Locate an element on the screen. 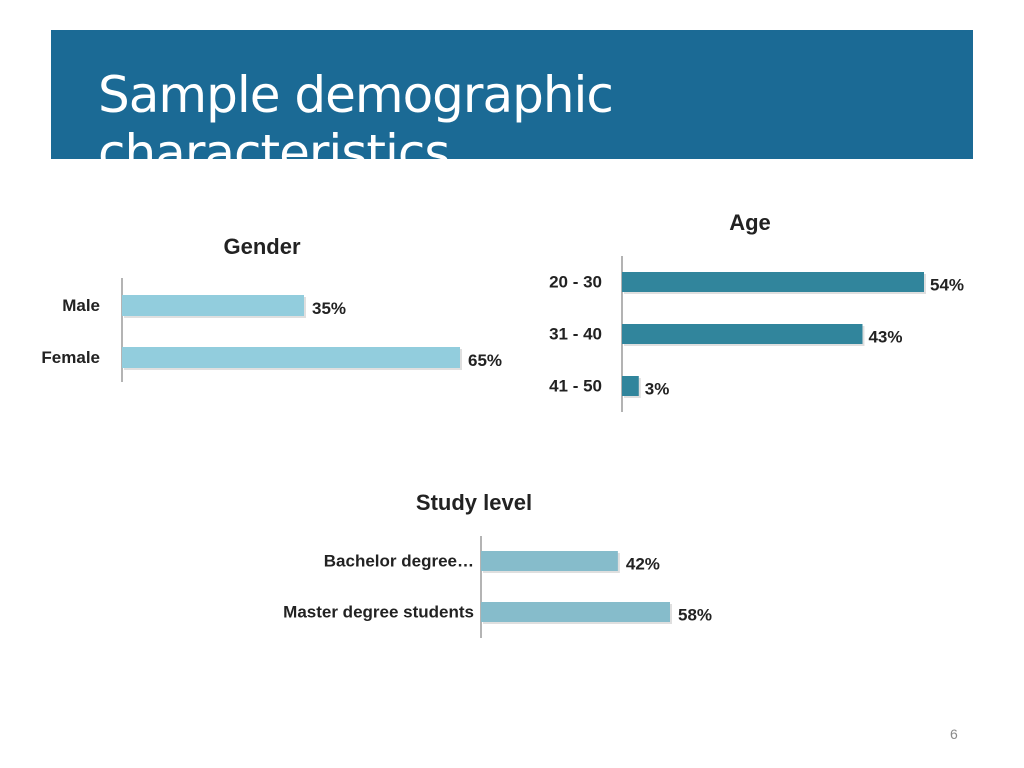 The width and height of the screenshot is (1024, 768). age-category-label: 31 - 40 is located at coordinates (575, 333).